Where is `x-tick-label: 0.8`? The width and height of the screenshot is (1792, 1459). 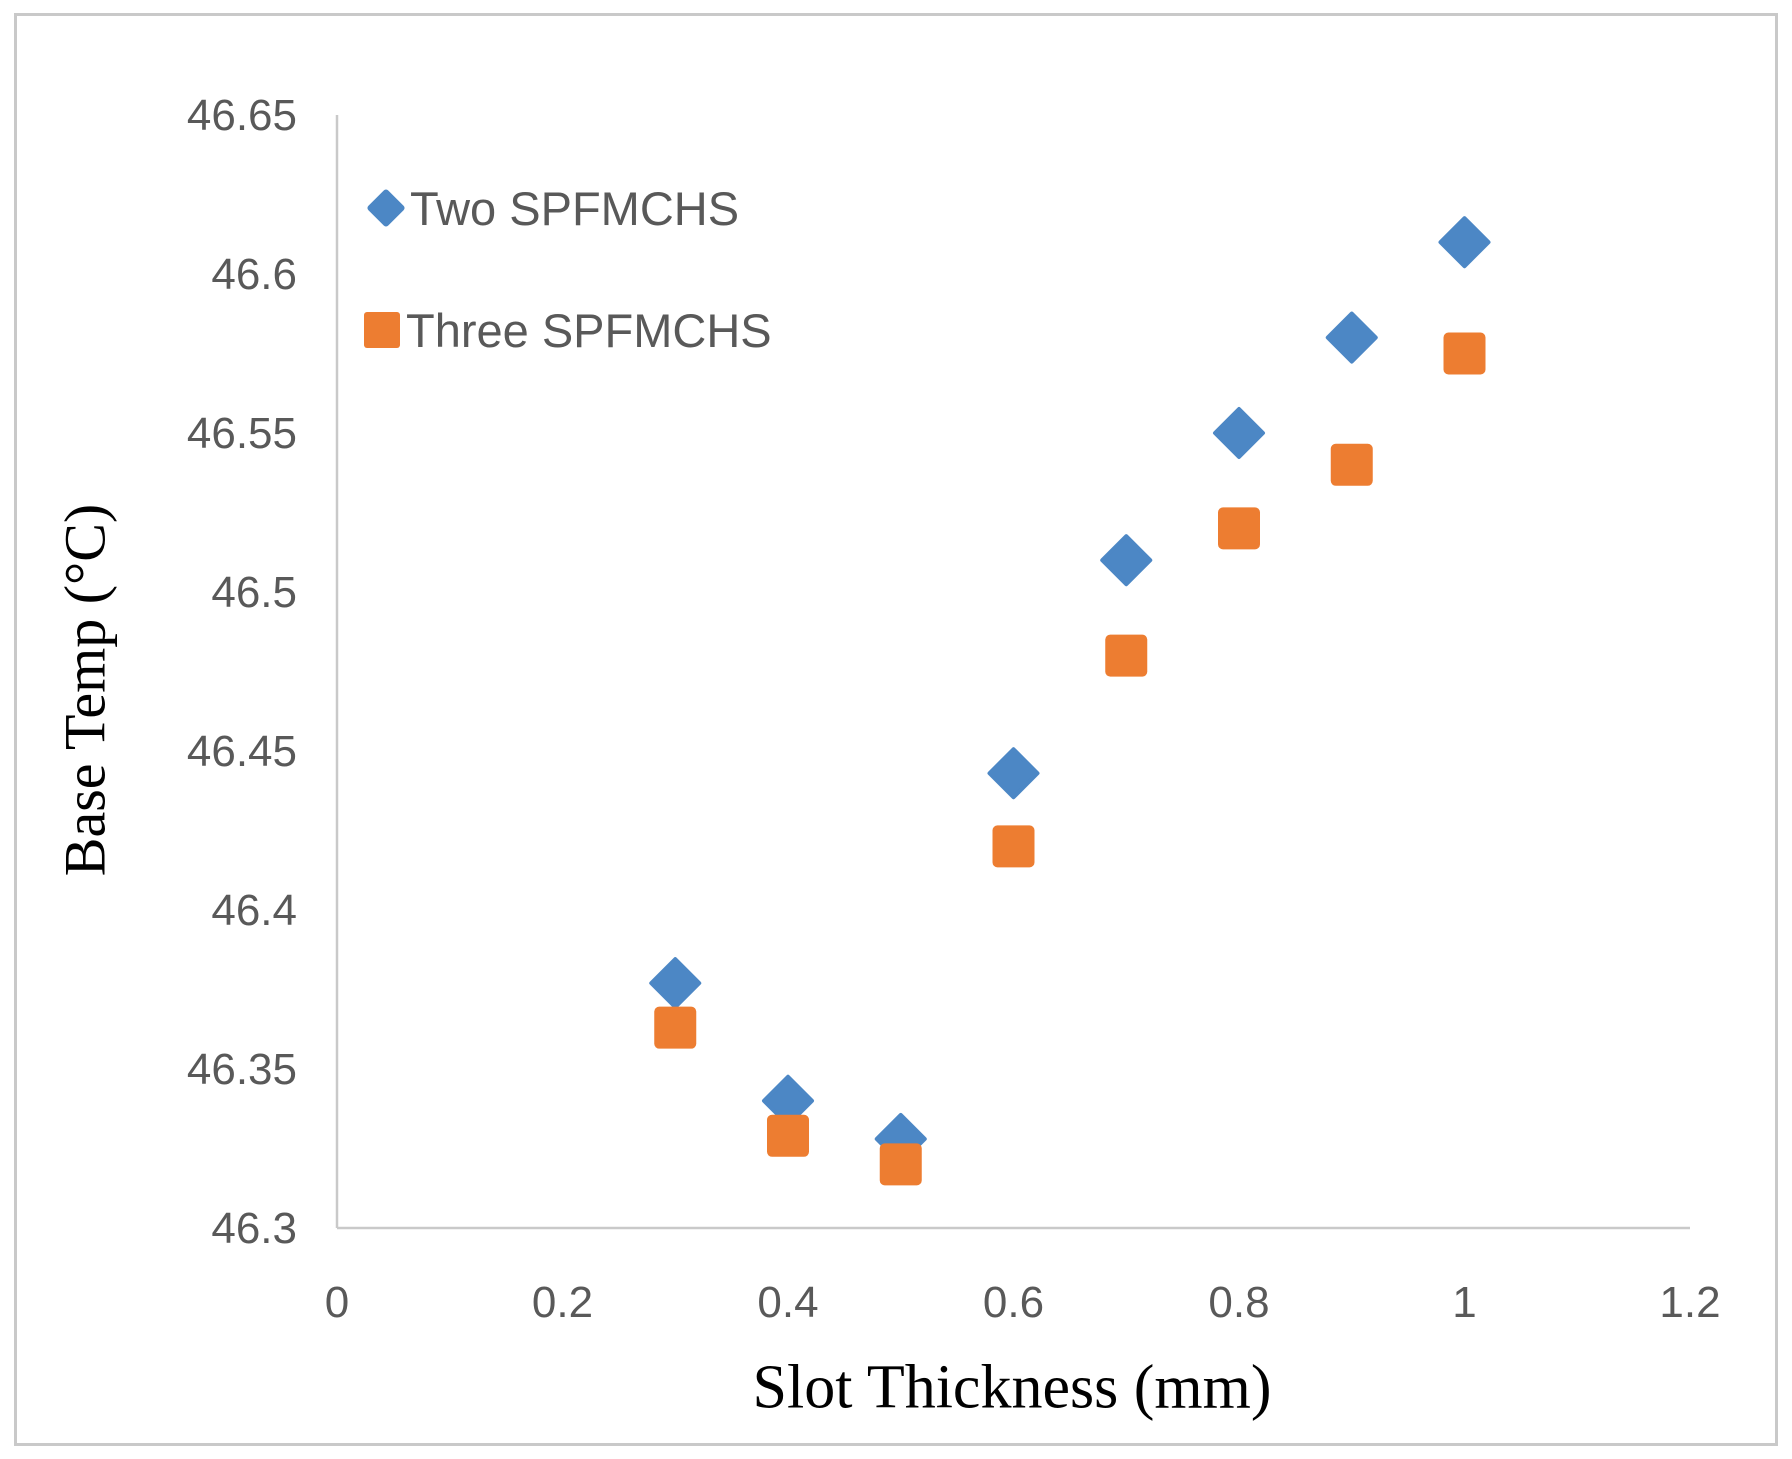 x-tick-label: 0.8 is located at coordinates (1238, 1302).